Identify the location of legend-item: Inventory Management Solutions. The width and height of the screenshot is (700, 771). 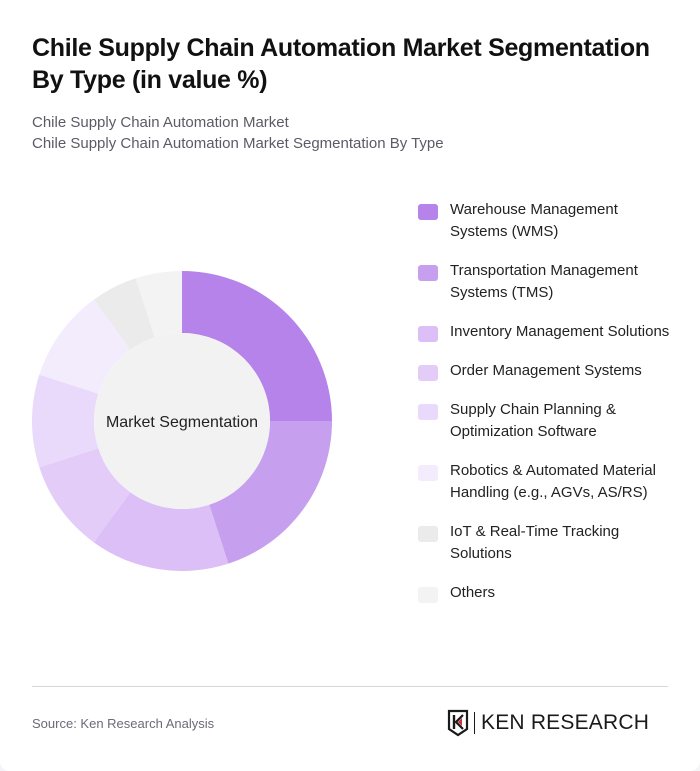
(548, 332).